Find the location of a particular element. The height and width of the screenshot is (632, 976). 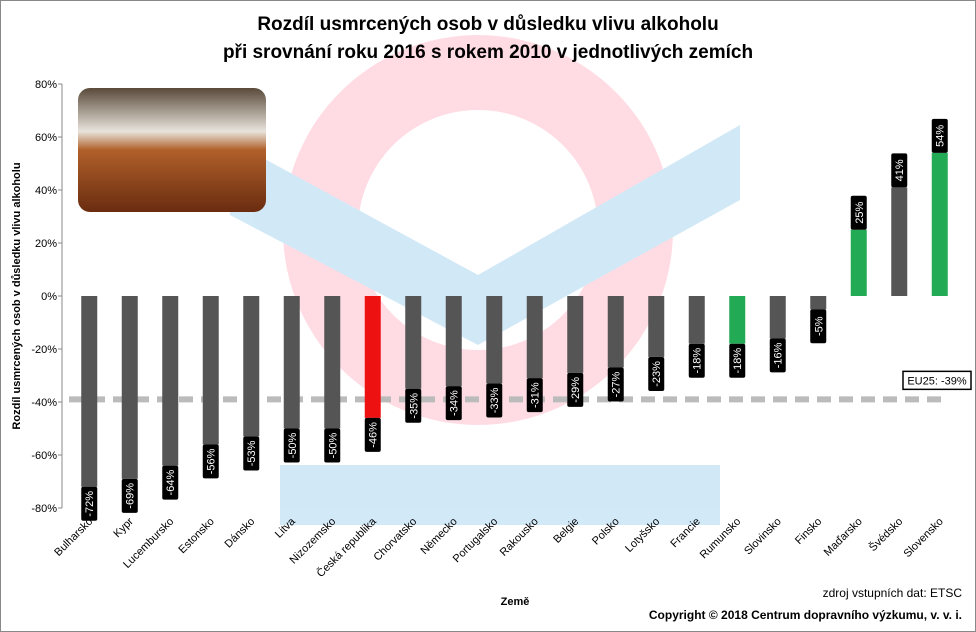

value-label: -5% is located at coordinates (819, 326).